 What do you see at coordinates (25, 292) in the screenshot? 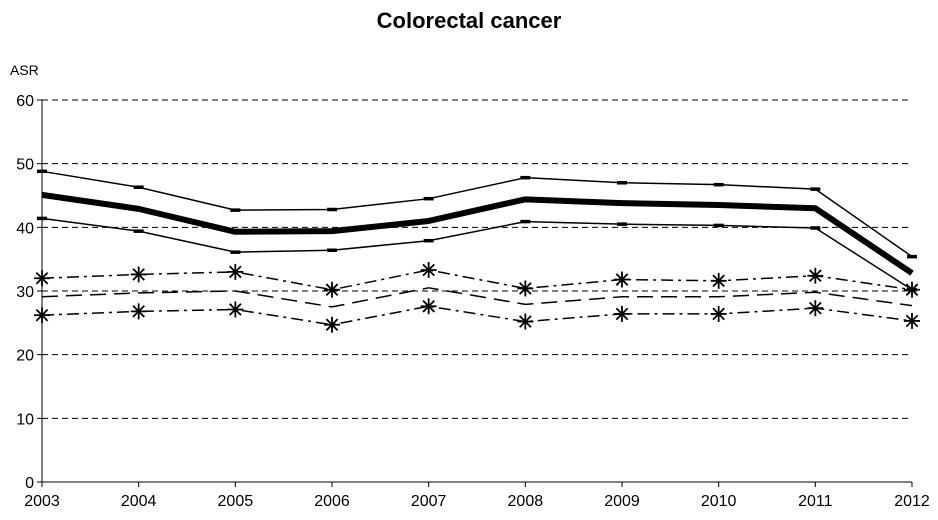
I see `y-tick-label: 30` at bounding box center [25, 292].